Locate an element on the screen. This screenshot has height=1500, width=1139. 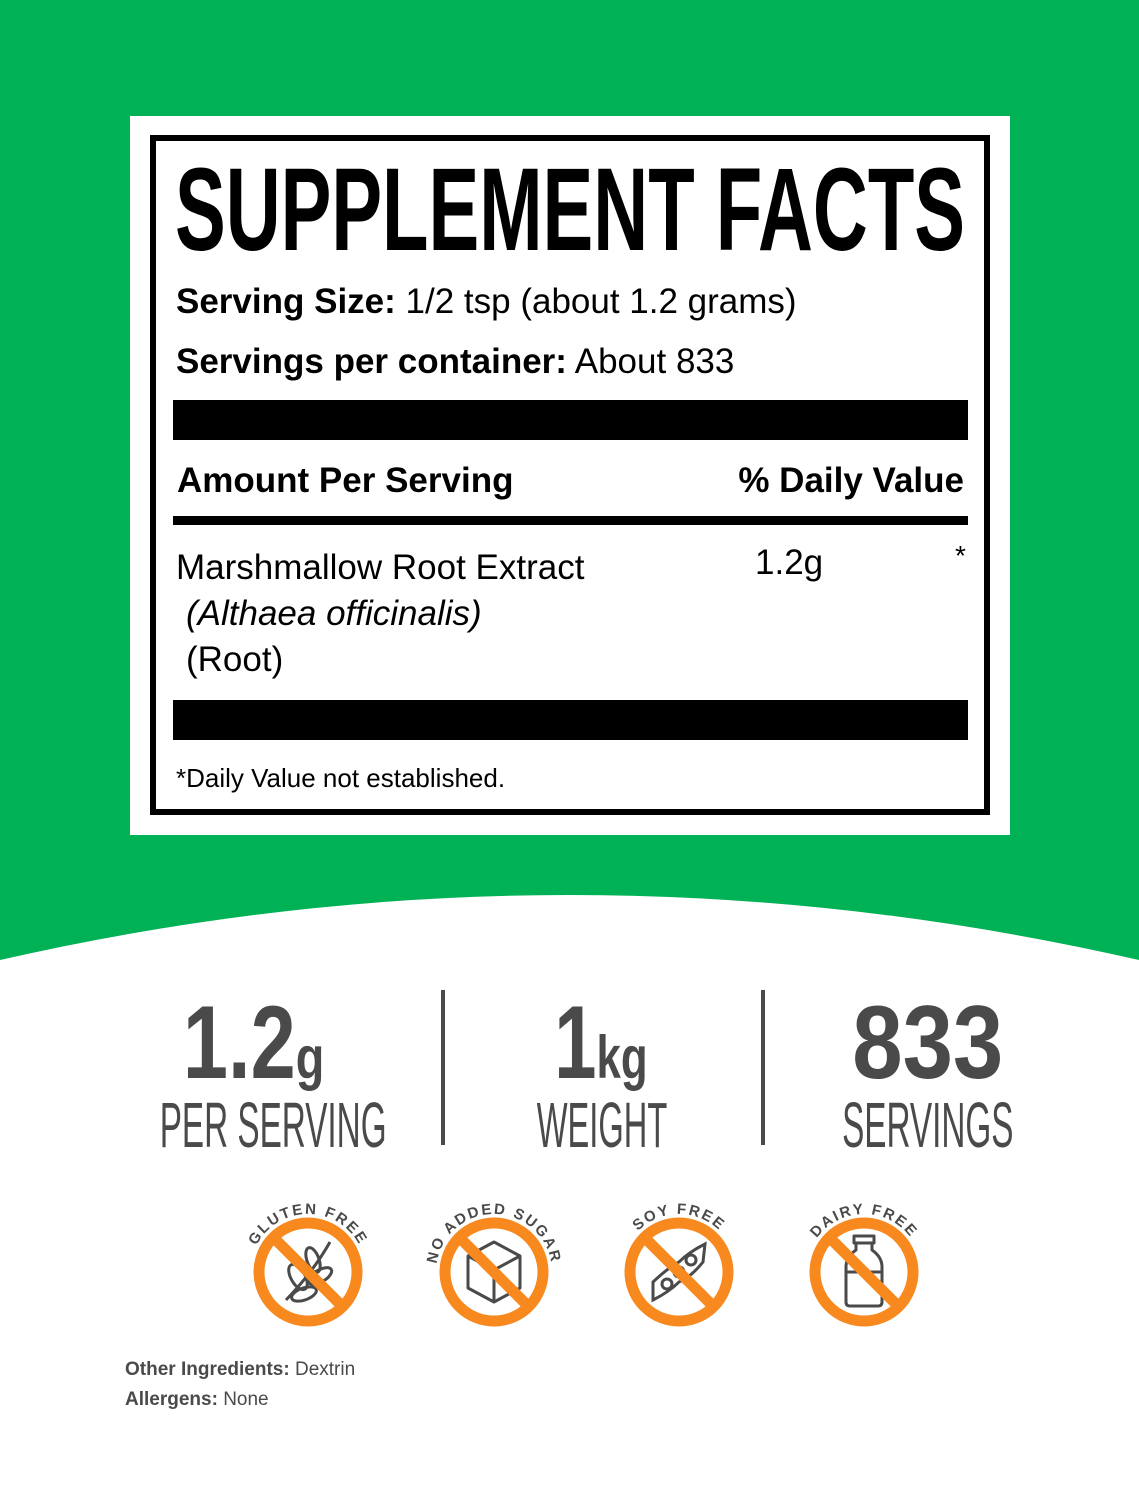
stat-weight-label-row: WEIGHT is located at coordinates (602, 1125).